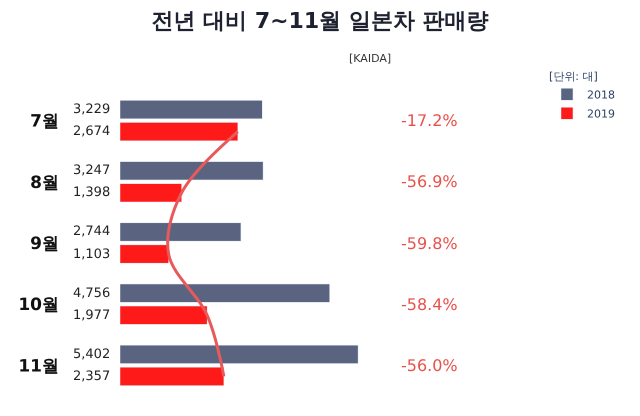 The image size is (640, 416). Describe the element at coordinates (429, 120) in the screenshot. I see `text: -17.2%` at that location.